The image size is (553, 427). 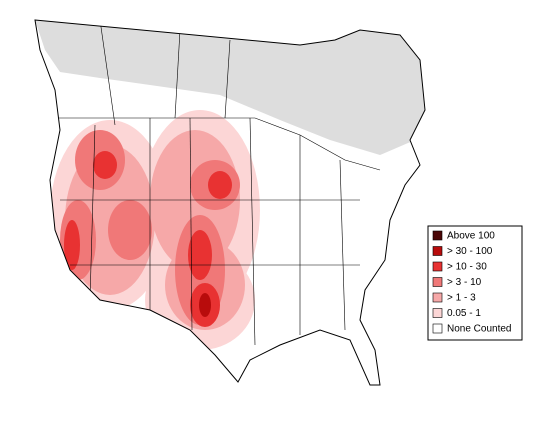 I want to click on legend-label: > 1 - 3, so click(x=461, y=298).